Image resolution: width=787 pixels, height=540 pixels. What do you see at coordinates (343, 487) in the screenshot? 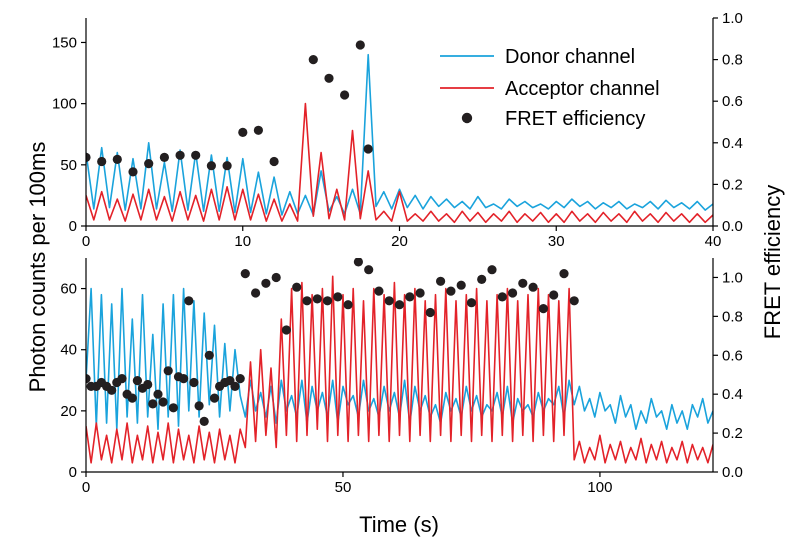
I see `x-tick-label: 50` at bounding box center [343, 487].